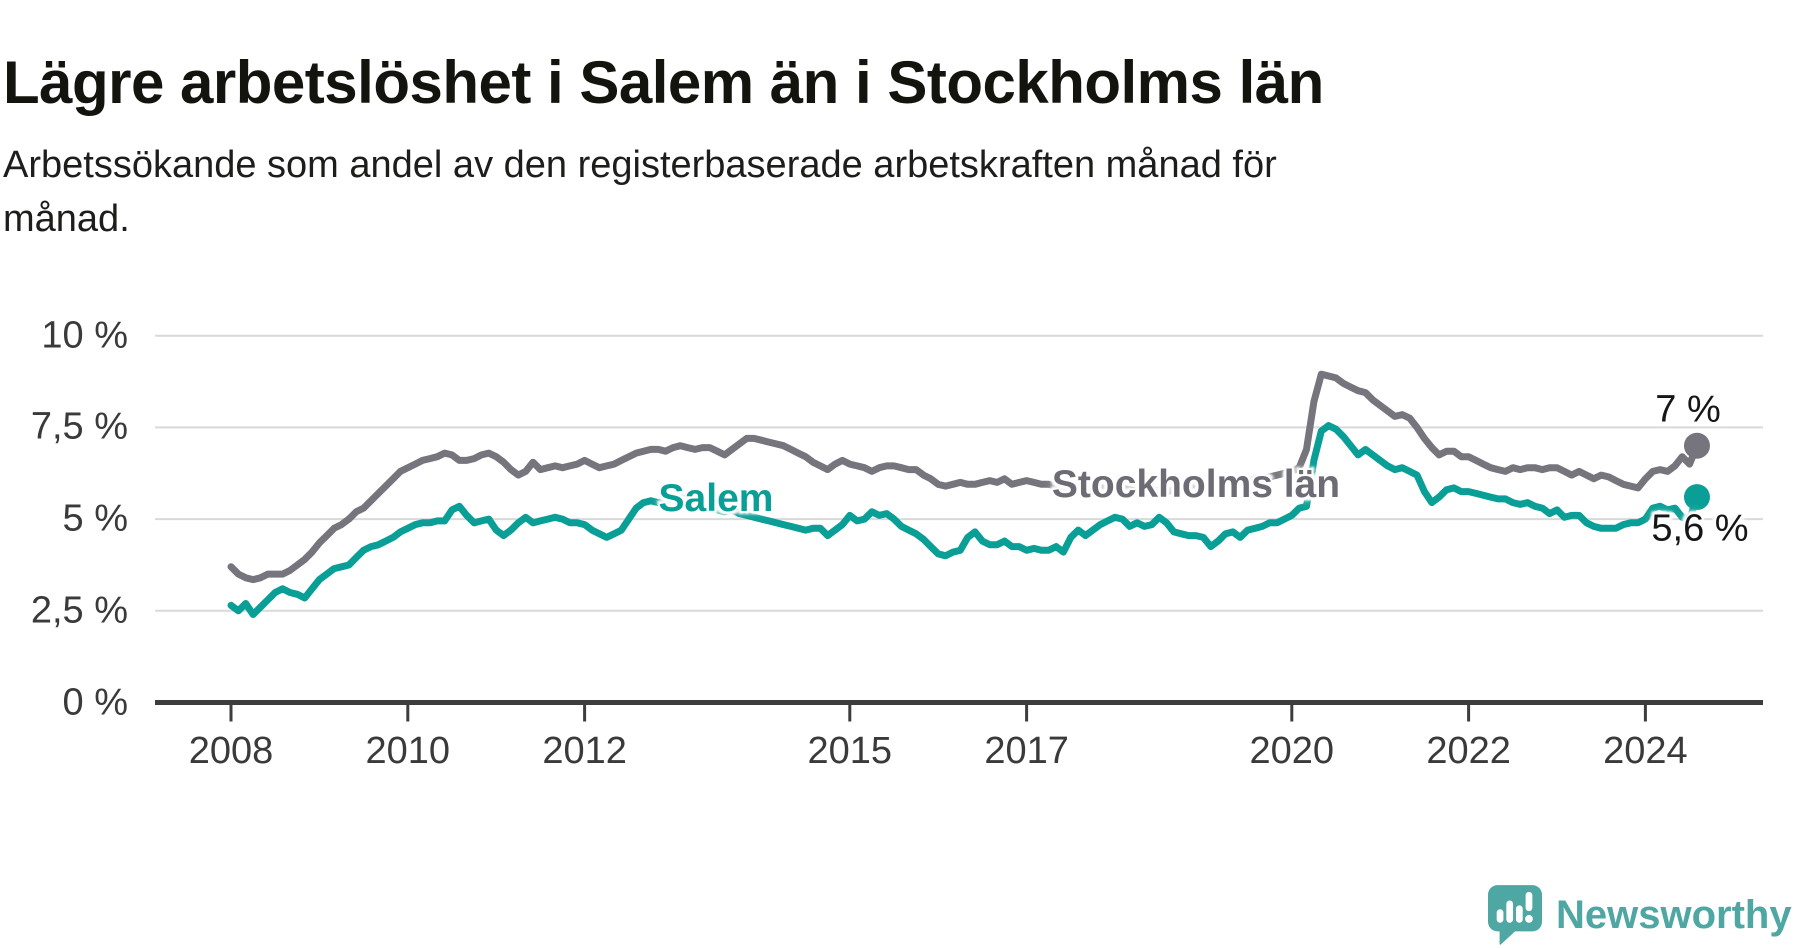 This screenshot has height=948, width=1800. What do you see at coordinates (1674, 914) in the screenshot?
I see `newsworthy-logo-text: Newsworthy` at bounding box center [1674, 914].